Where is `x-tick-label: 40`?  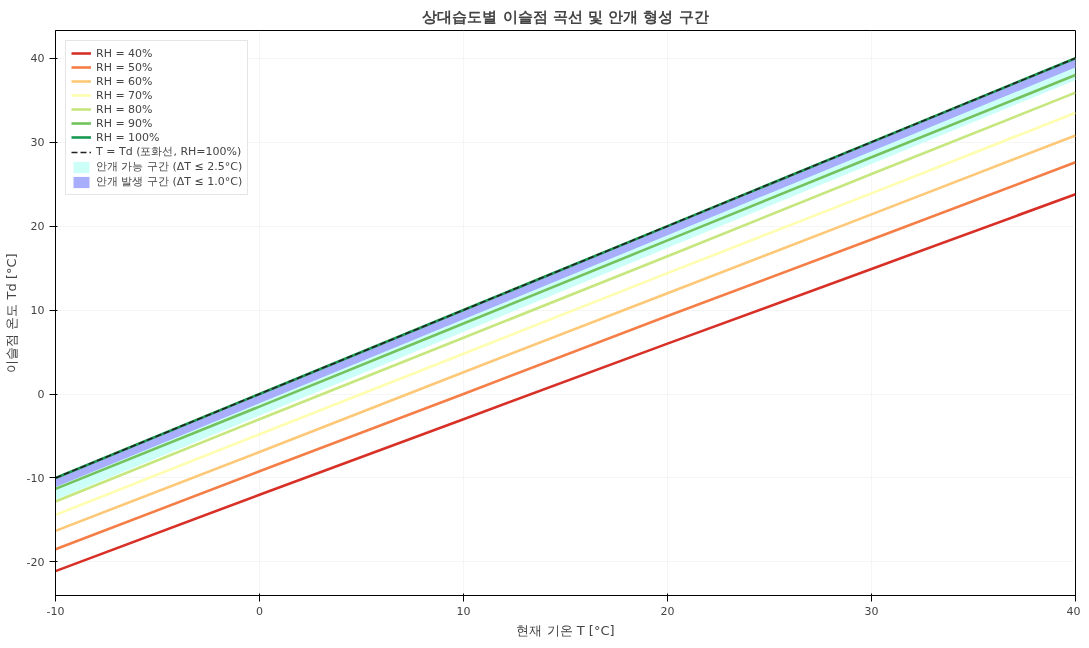 x-tick-label: 40 is located at coordinates (1073, 611).